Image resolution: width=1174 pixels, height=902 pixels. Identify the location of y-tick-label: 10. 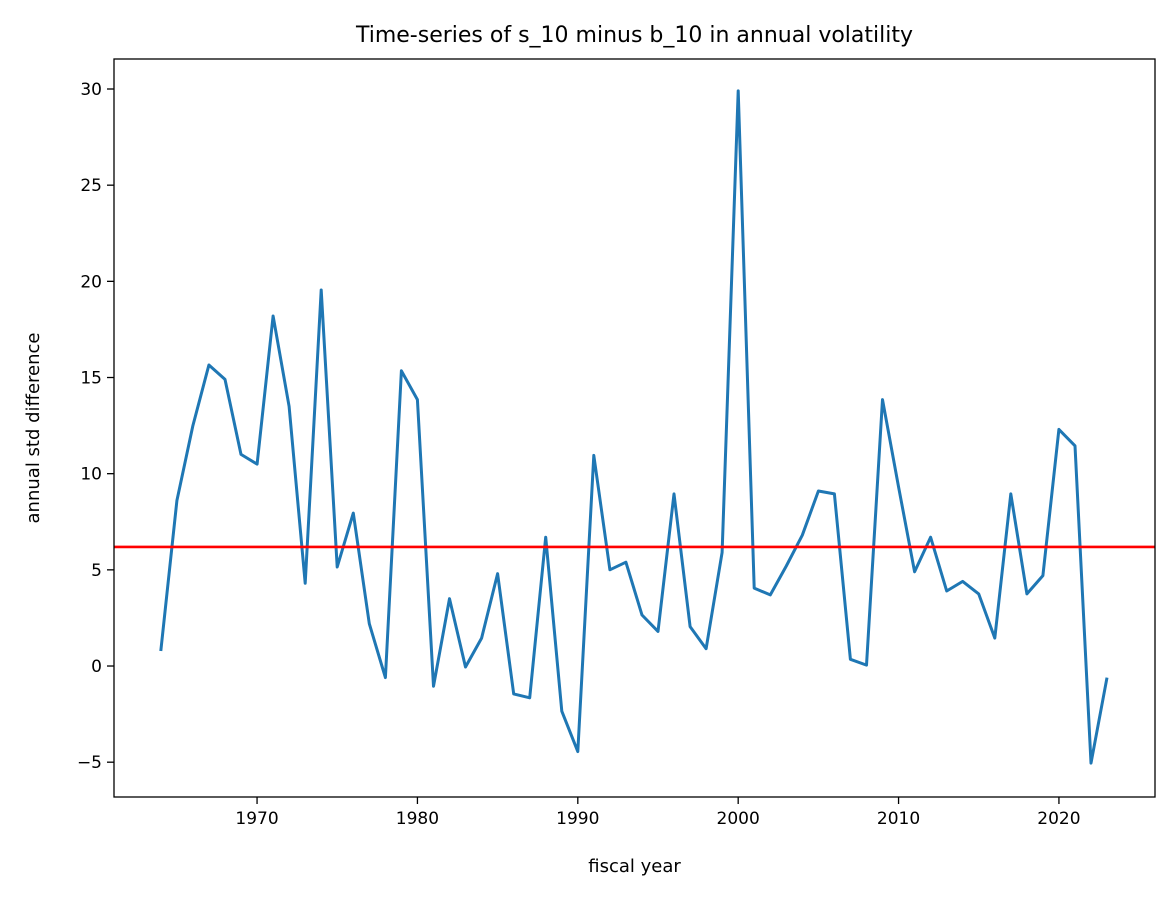
(91, 475).